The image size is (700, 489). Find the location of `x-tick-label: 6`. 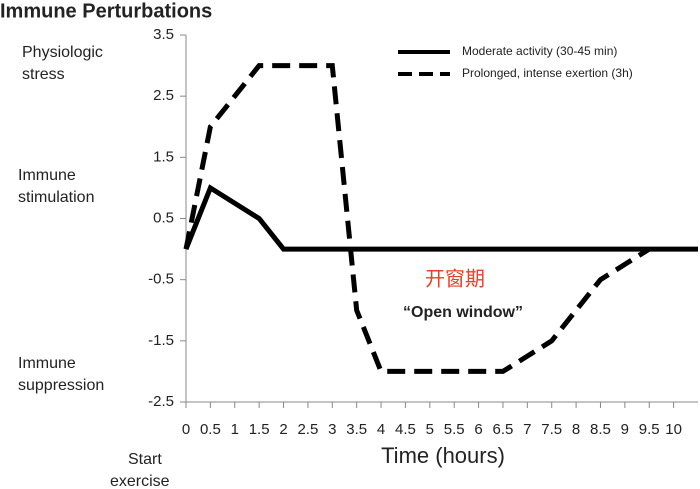

x-tick-label: 6 is located at coordinates (478, 429).